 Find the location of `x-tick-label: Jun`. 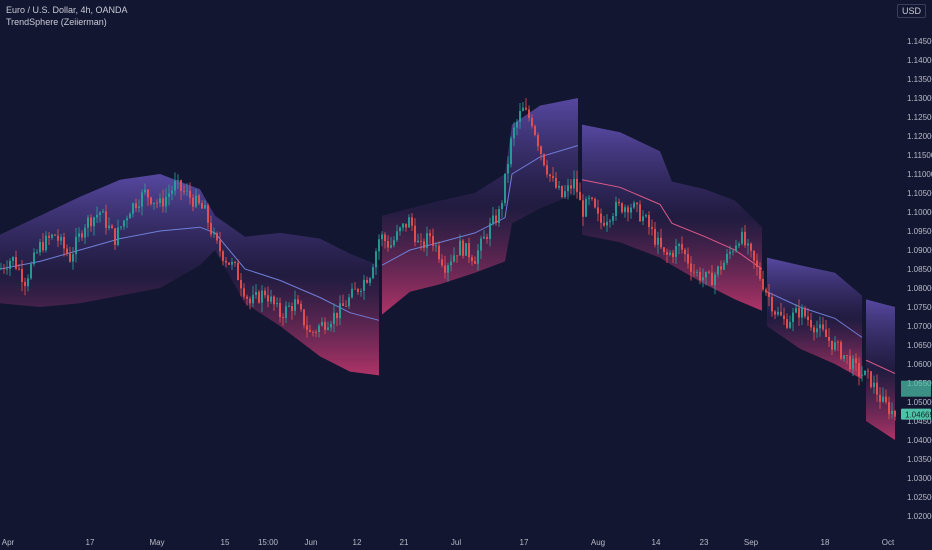

x-tick-label: Jun is located at coordinates (311, 542).